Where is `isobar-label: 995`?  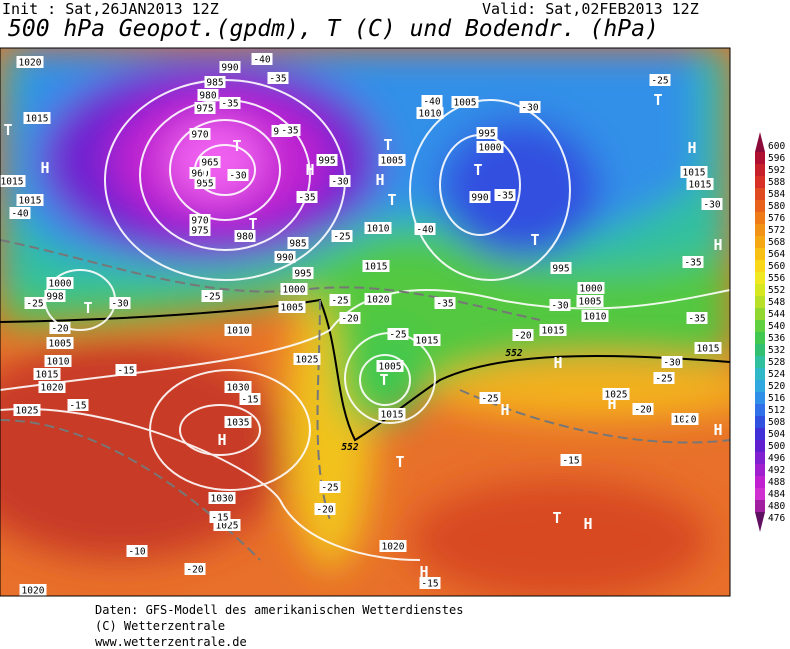 isobar-label: 995 is located at coordinates (486, 134).